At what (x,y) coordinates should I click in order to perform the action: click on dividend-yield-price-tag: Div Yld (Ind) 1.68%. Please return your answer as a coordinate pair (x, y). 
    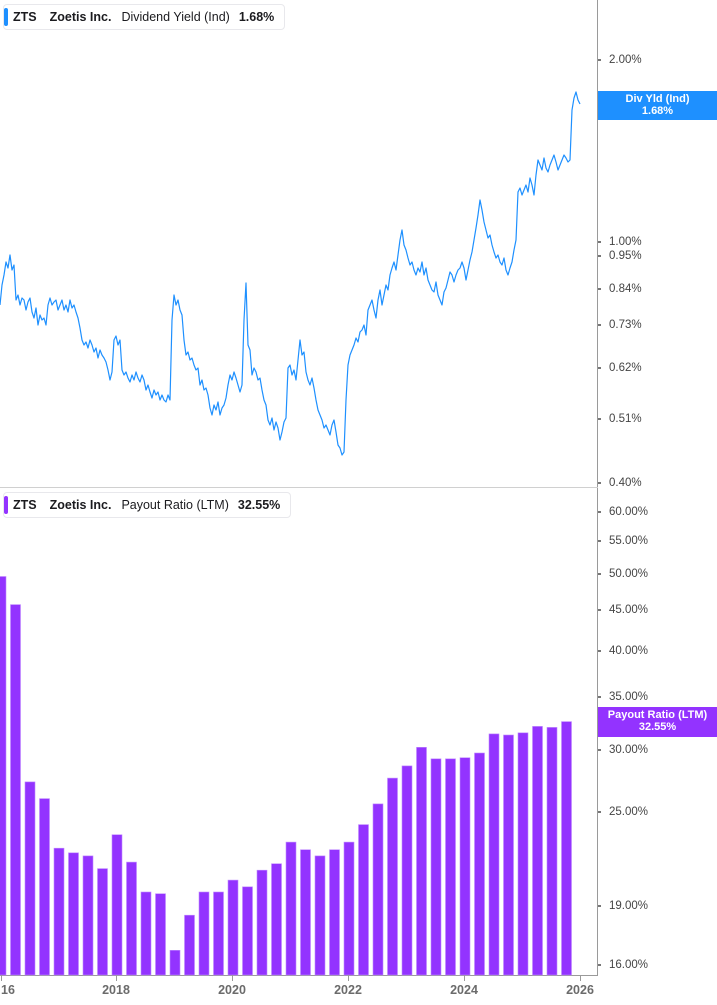
    Looking at the image, I should click on (657, 105).